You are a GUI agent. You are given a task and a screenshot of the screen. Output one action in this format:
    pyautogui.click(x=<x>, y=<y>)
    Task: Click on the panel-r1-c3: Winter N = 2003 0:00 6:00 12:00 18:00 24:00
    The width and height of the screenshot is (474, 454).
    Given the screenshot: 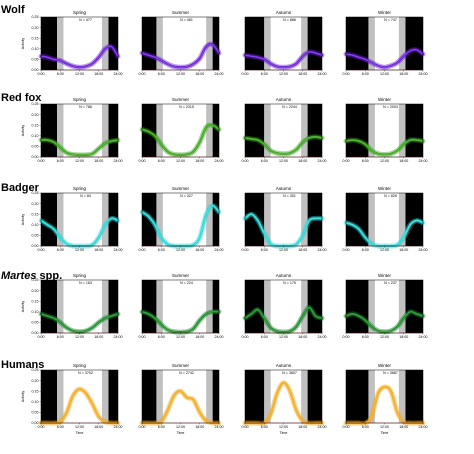 What is the action you would take?
    pyautogui.click(x=385, y=130)
    